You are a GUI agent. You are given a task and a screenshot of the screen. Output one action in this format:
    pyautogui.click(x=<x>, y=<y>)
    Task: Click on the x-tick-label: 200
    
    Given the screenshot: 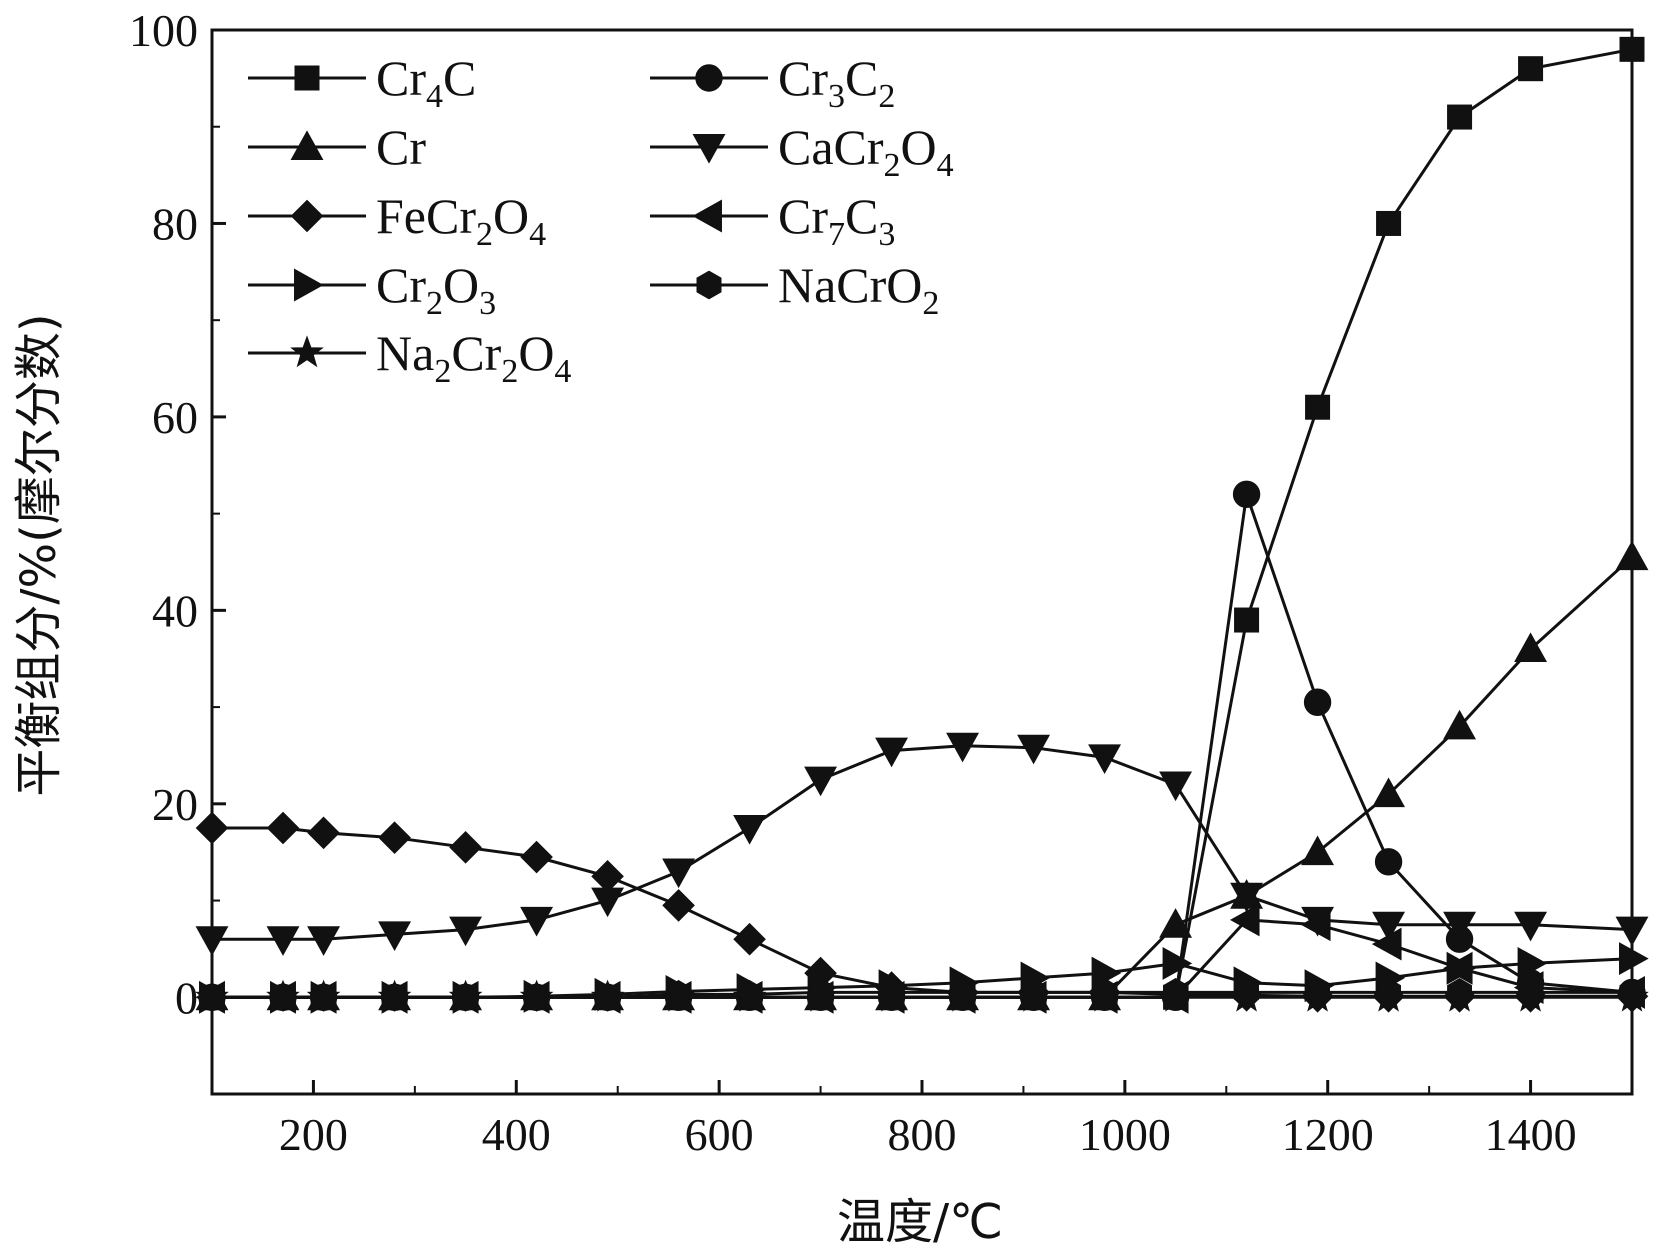 What is the action you would take?
    pyautogui.click(x=313, y=1134)
    